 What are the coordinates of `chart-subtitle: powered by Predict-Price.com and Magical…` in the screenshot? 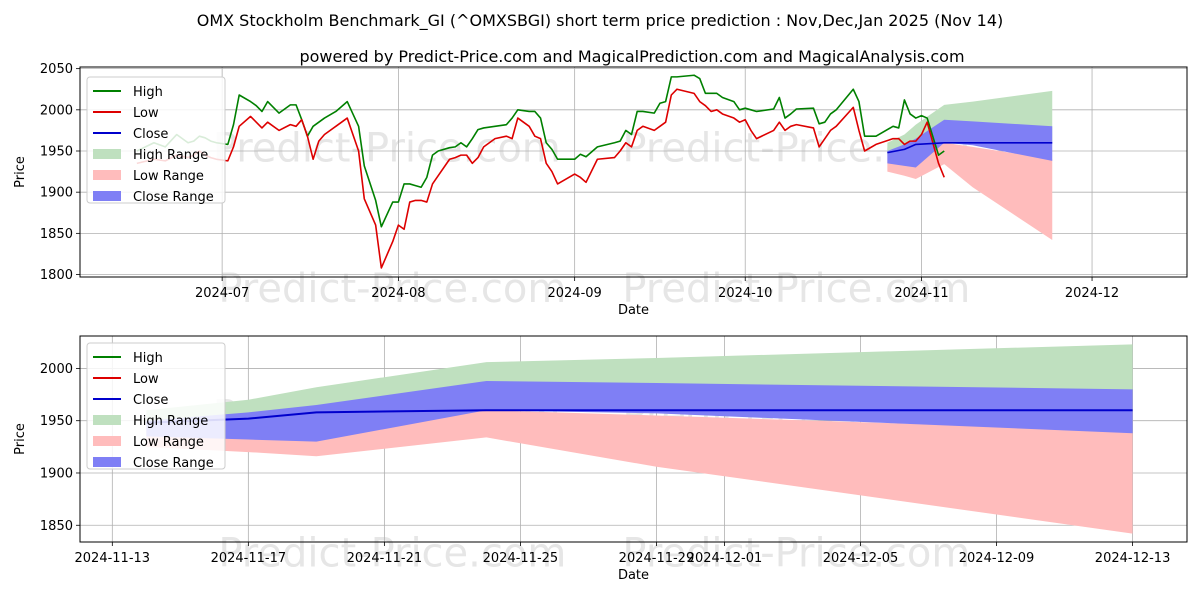 It's located at (631, 56).